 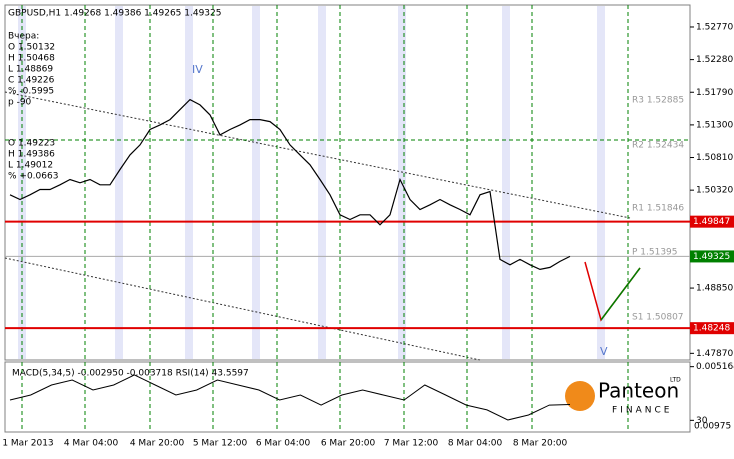 I want to click on last-price-label: 1.49325, so click(x=711, y=257).